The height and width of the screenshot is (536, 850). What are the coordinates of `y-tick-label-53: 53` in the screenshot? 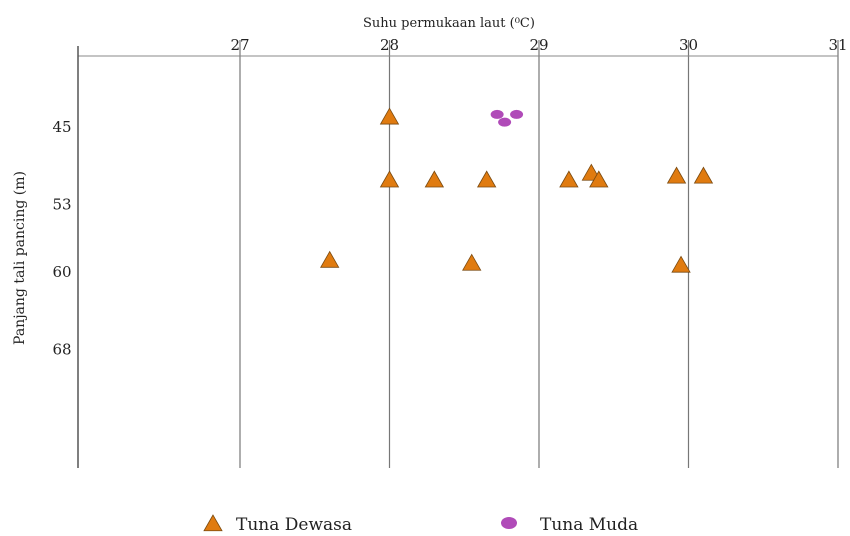 It's located at (61, 204).